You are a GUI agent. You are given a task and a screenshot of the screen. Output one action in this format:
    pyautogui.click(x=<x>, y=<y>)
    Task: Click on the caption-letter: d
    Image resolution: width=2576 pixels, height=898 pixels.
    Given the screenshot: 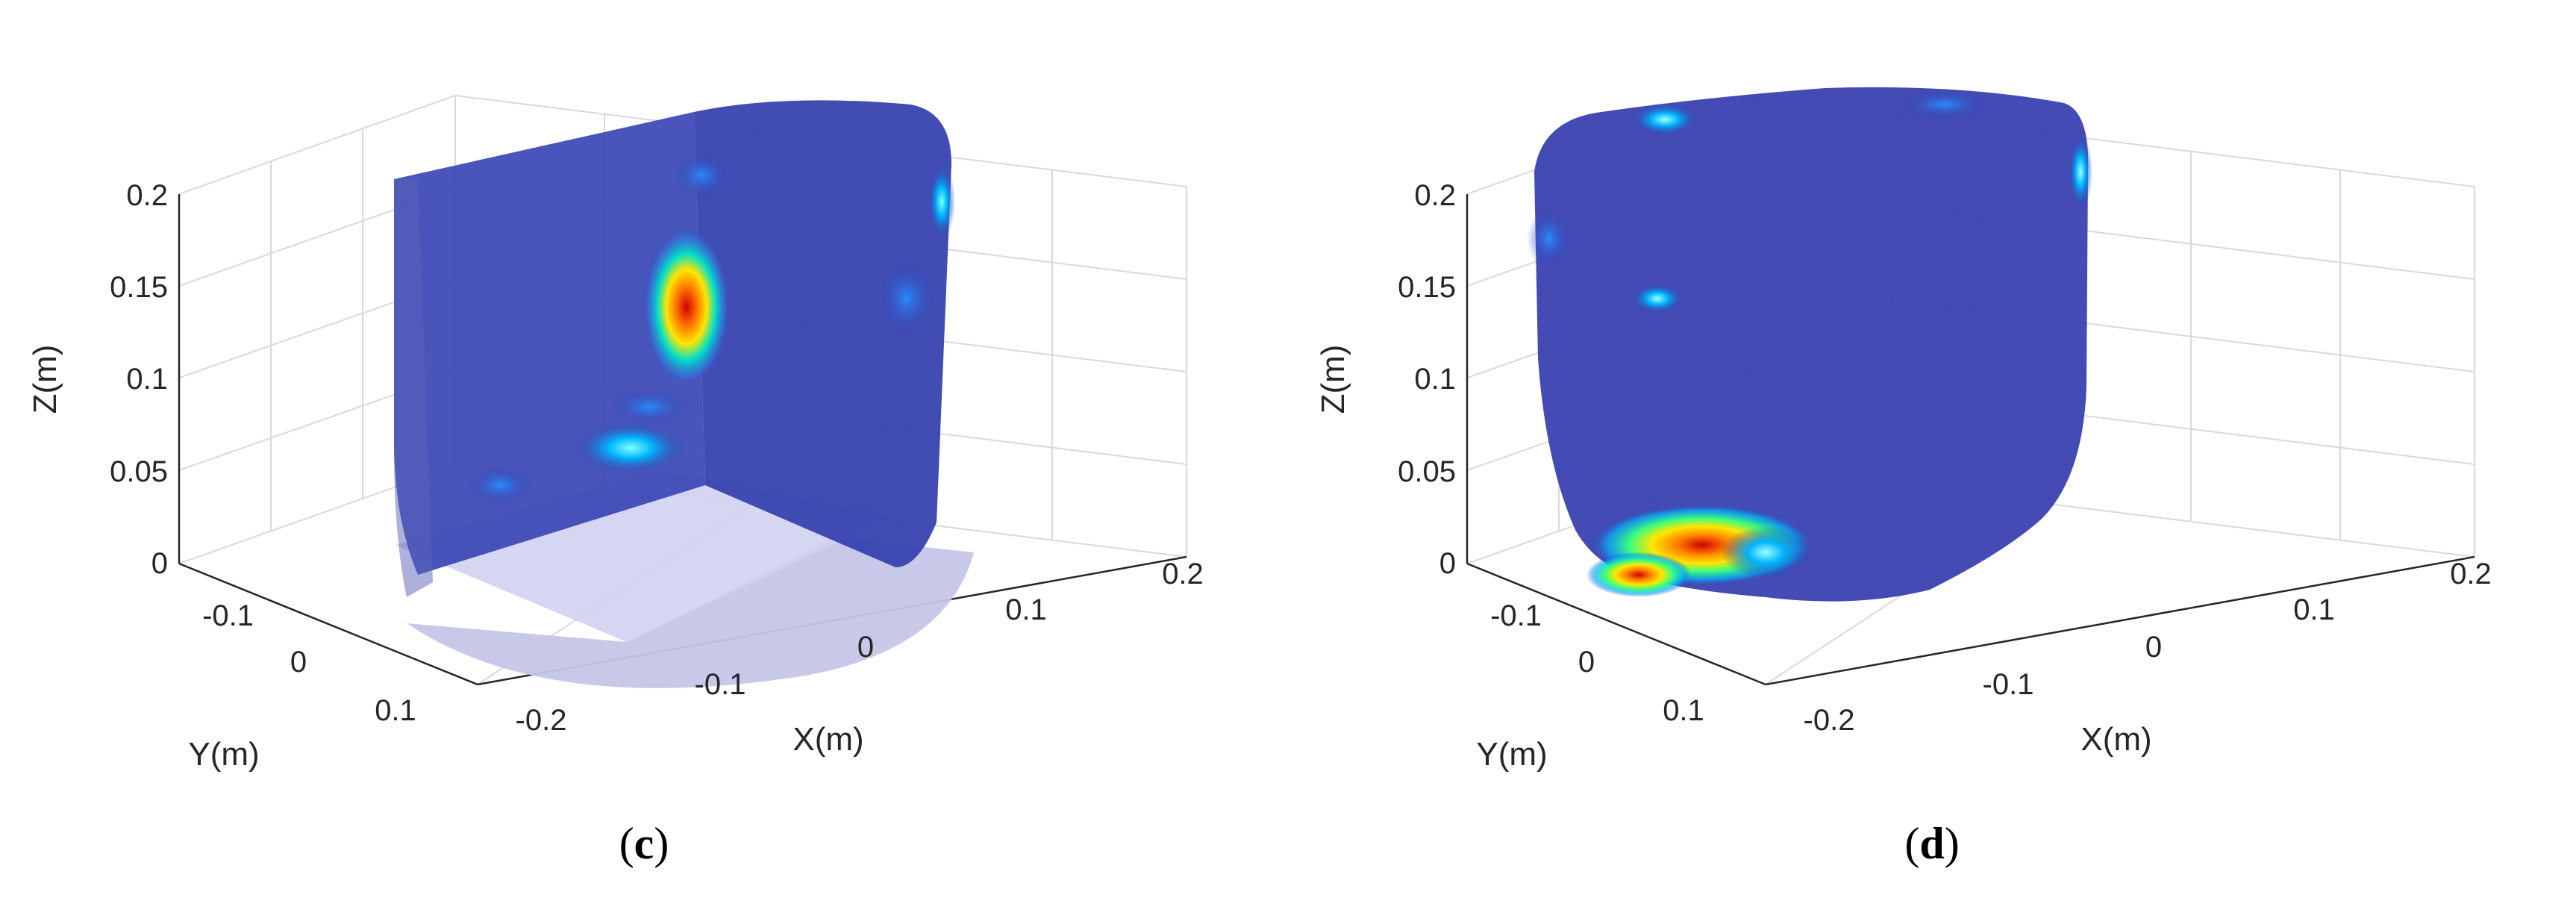 What is the action you would take?
    pyautogui.click(x=1931, y=843)
    